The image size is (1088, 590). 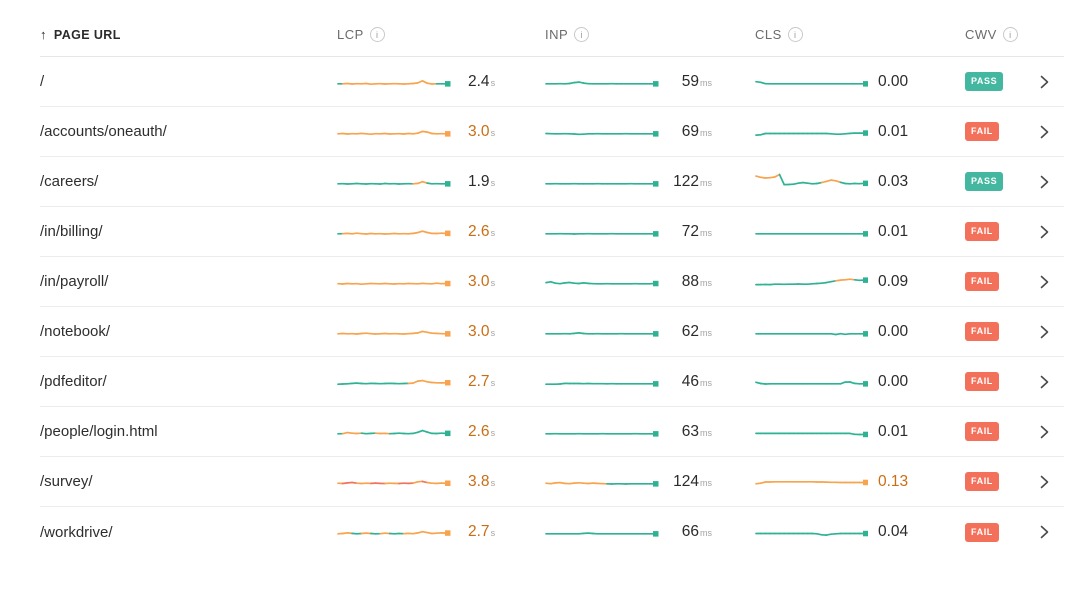 I want to click on page-url-row: /pdfeditor/ 2.7s 46ms 0.00 FAIL, so click(x=552, y=382).